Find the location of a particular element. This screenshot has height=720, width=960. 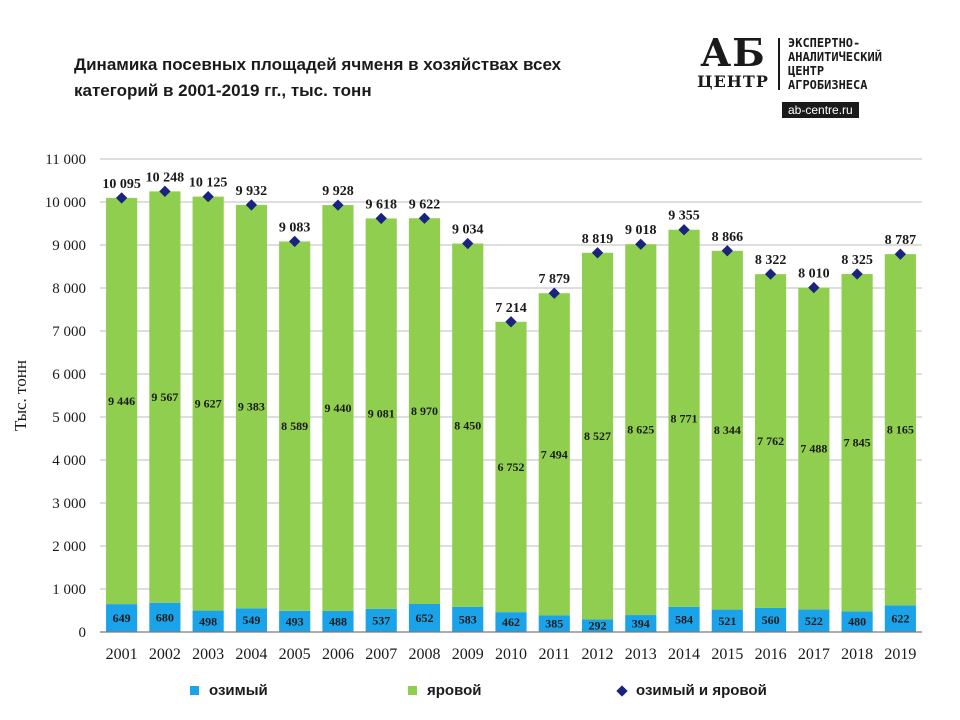

legend-label-winter: озимый is located at coordinates (238, 690).